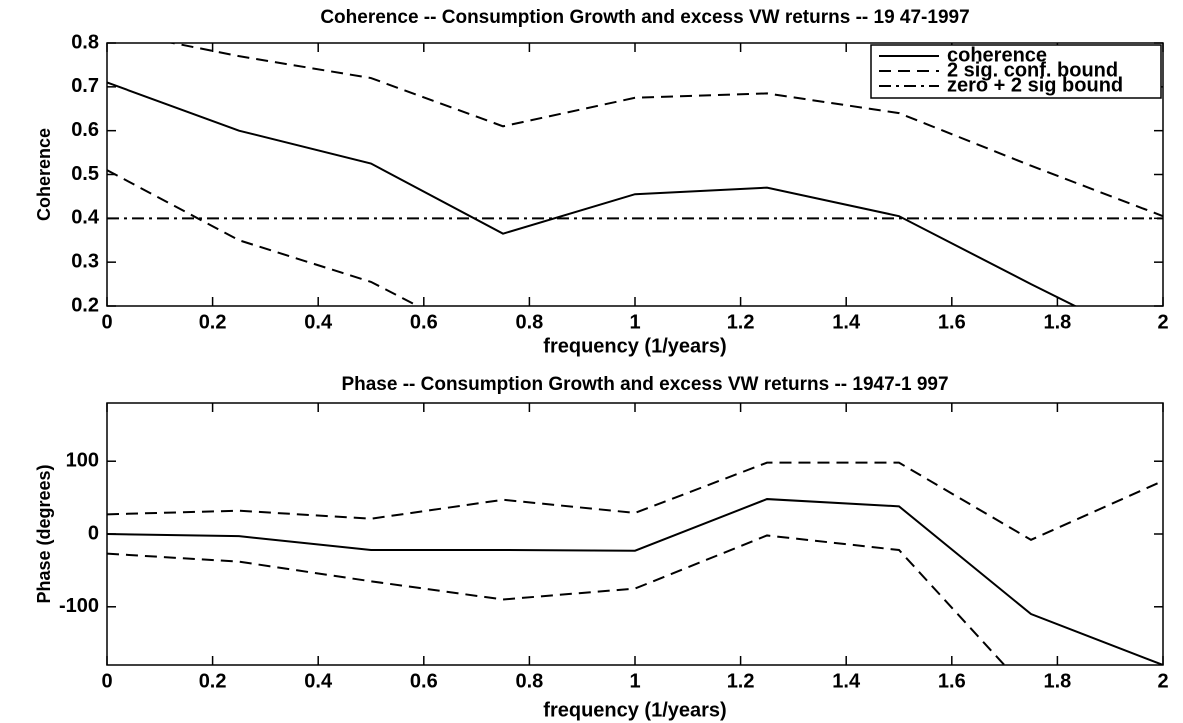 This screenshot has width=1183, height=723. I want to click on y-tick-label: 0.6, so click(85, 130).